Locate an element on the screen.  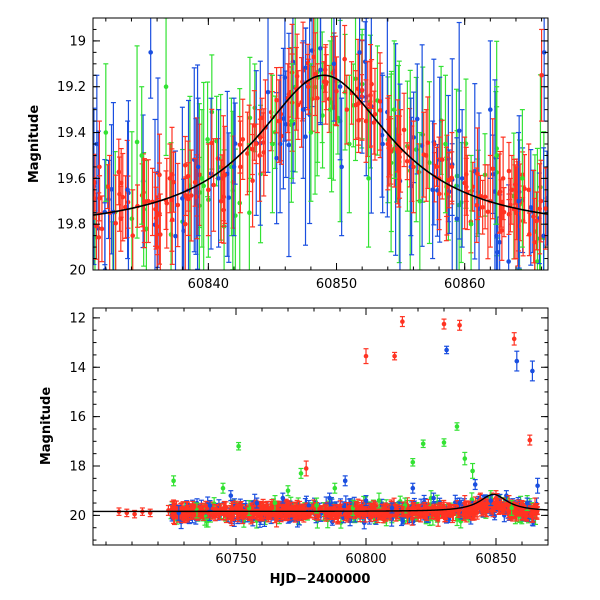
y-tick-label: 19.4 is located at coordinates (71, 133).